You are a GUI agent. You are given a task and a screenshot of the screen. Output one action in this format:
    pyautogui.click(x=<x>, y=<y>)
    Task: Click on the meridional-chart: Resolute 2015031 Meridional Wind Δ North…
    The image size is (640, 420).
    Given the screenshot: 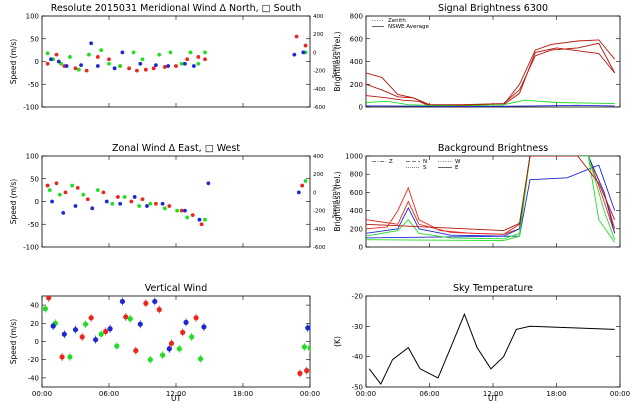 What is the action you would take?
    pyautogui.click(x=173, y=57)
    